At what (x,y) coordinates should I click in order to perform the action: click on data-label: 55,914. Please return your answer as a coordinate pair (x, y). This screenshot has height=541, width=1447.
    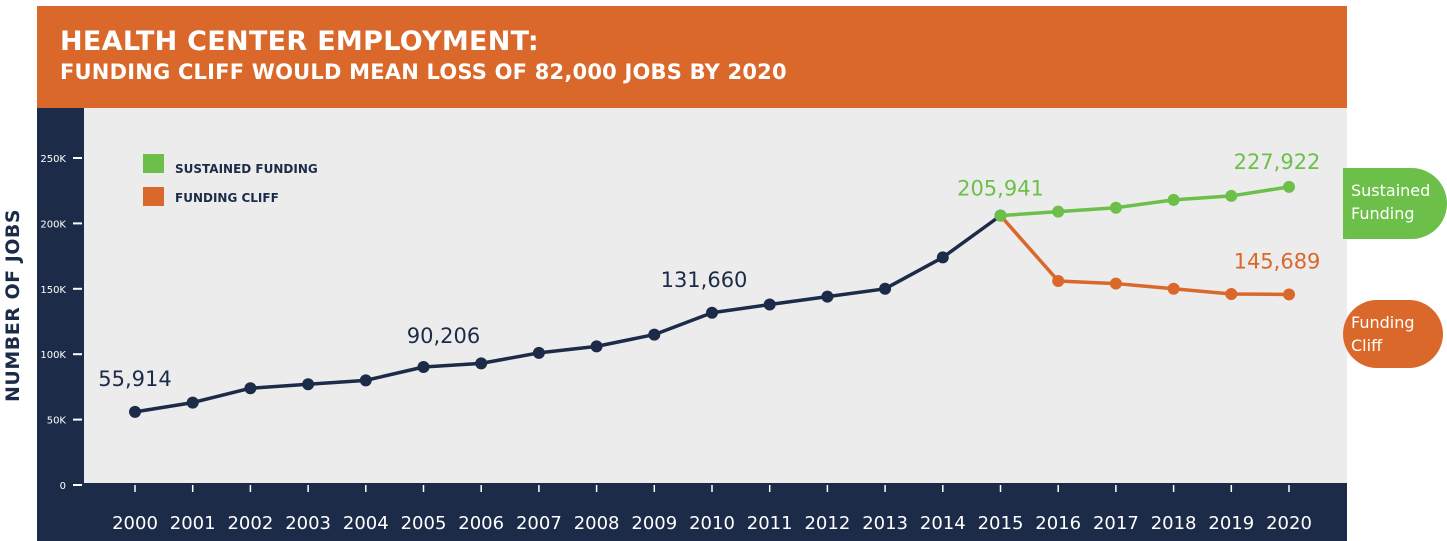
    Looking at the image, I should click on (134, 379).